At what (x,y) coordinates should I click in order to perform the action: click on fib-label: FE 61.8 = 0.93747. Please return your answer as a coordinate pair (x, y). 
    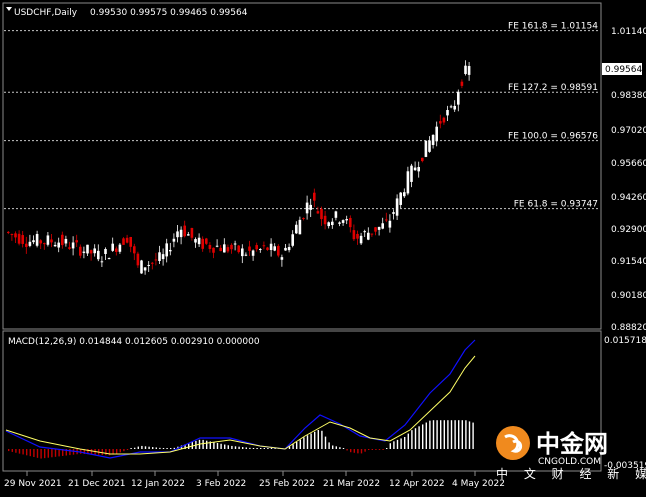
    Looking at the image, I should click on (556, 205).